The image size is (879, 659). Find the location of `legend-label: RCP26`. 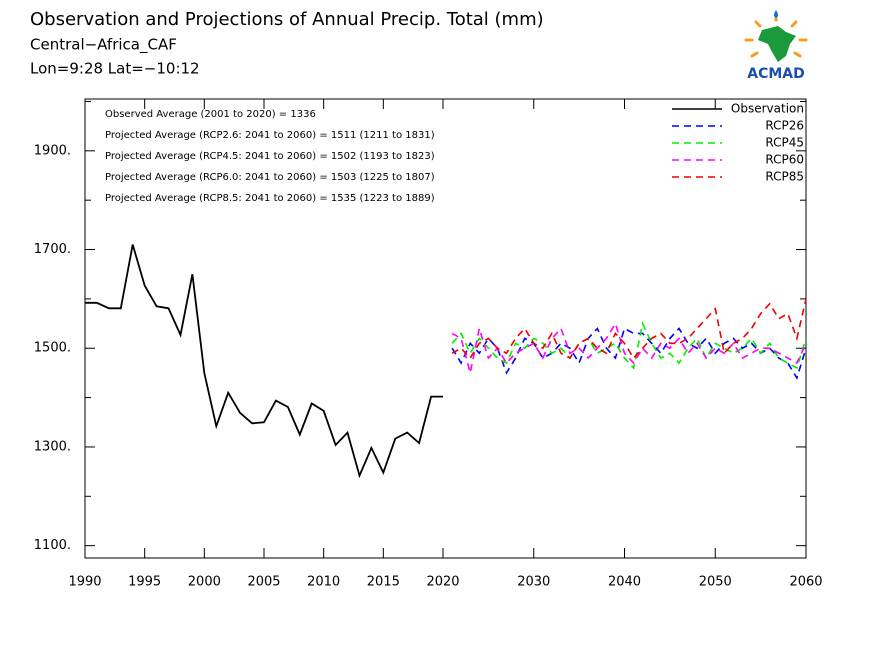

legend-label: RCP26 is located at coordinates (784, 126).